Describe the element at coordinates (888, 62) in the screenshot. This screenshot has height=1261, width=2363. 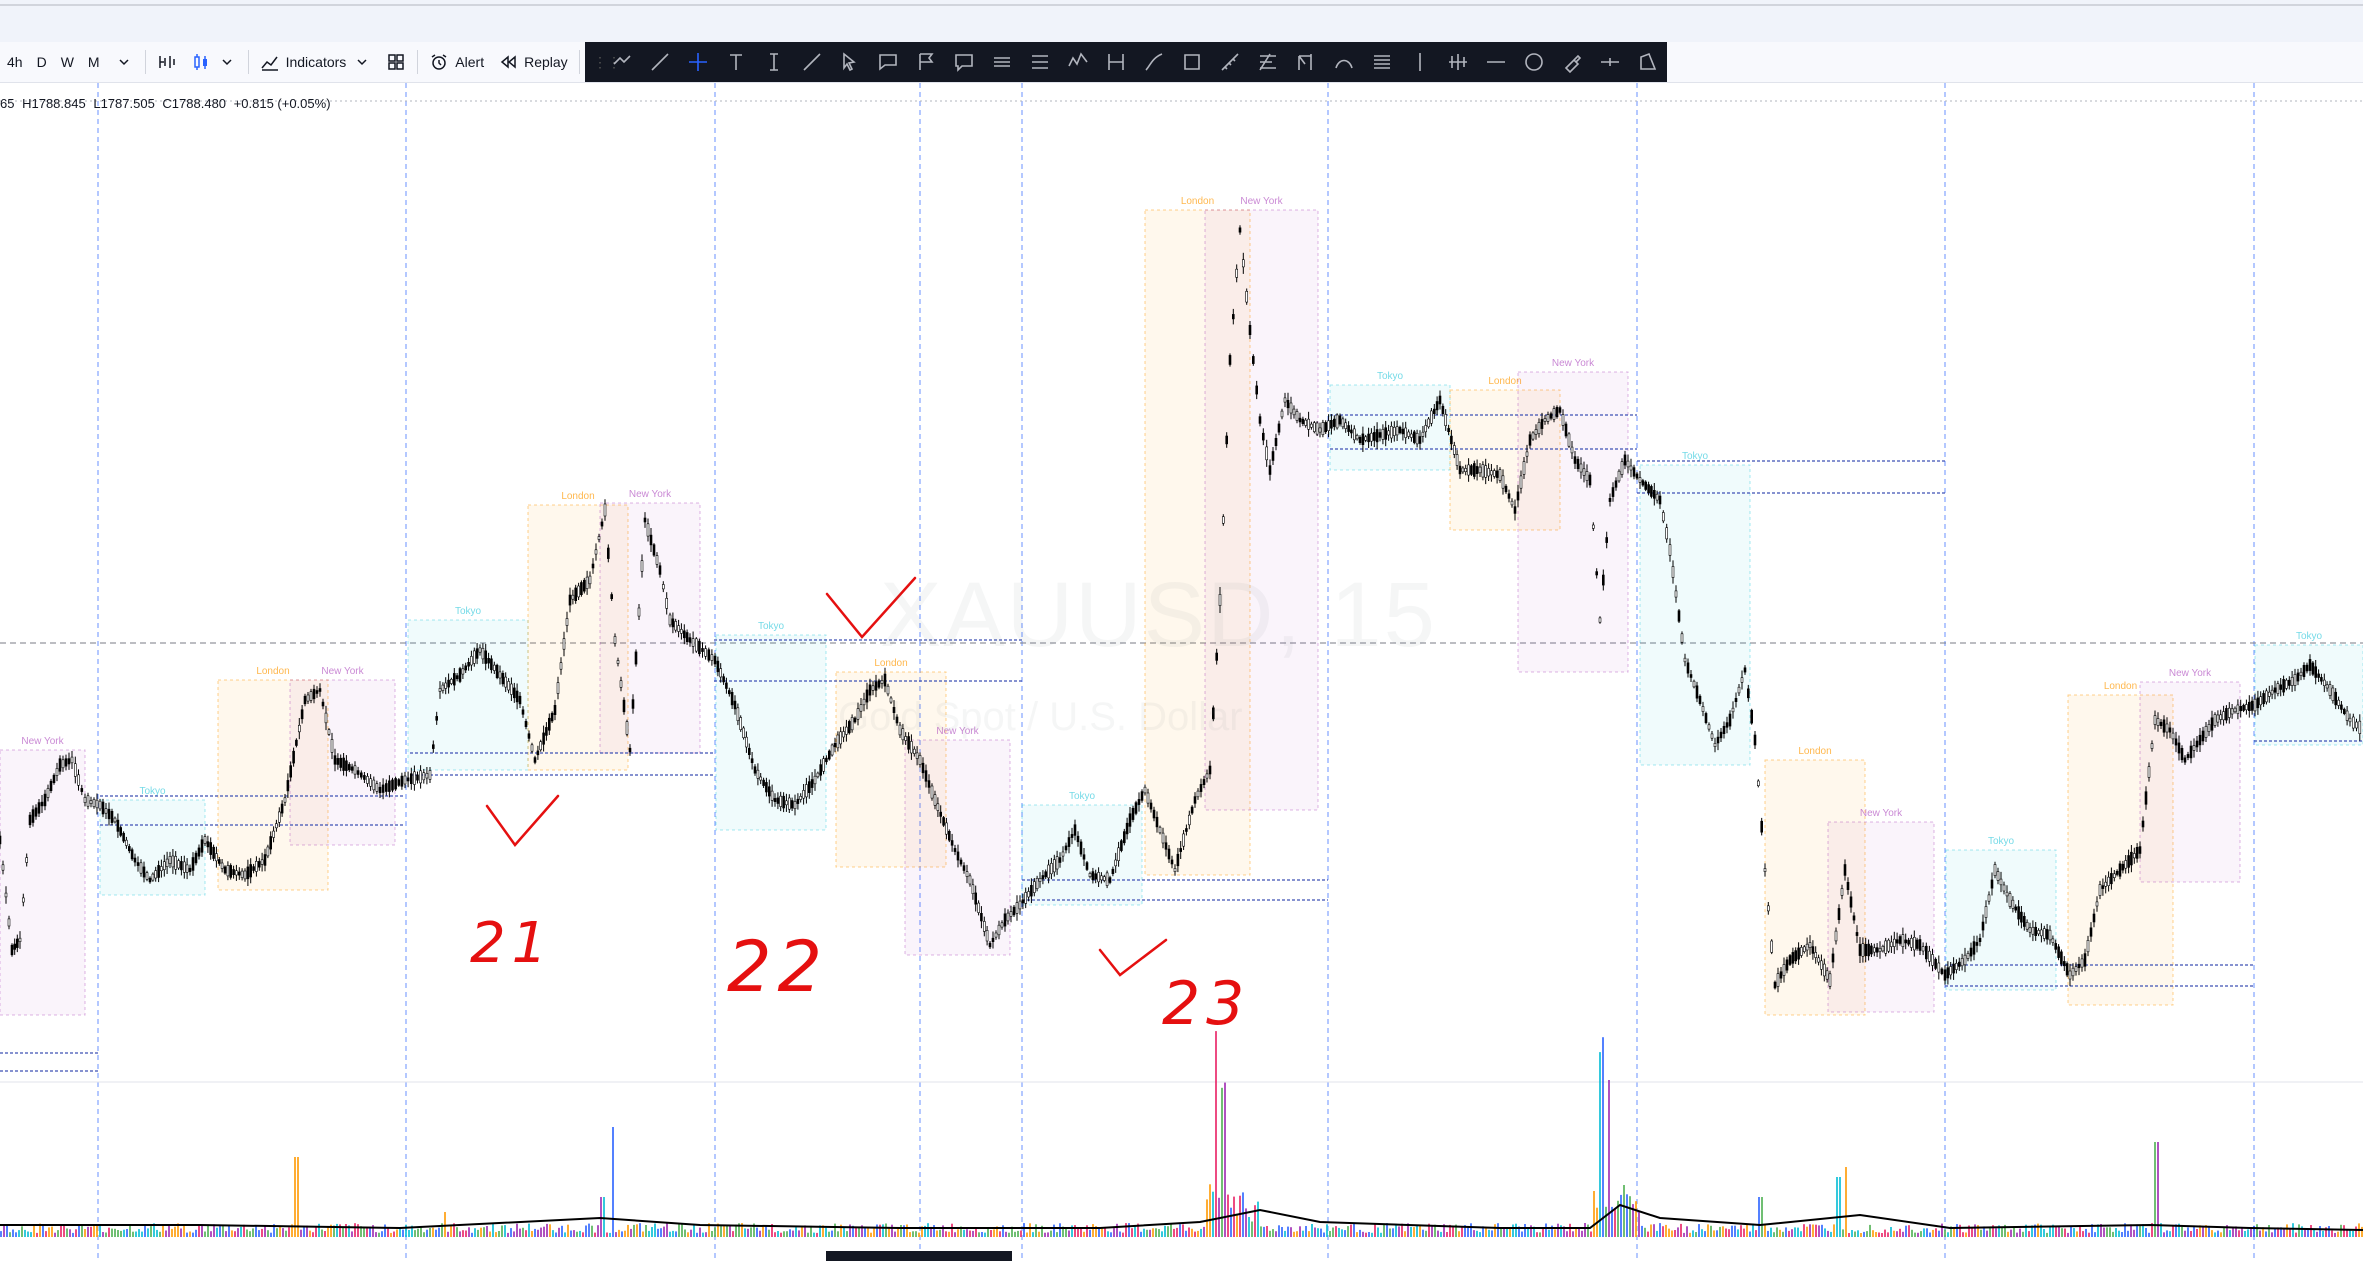
I see `callout-tool` at that location.